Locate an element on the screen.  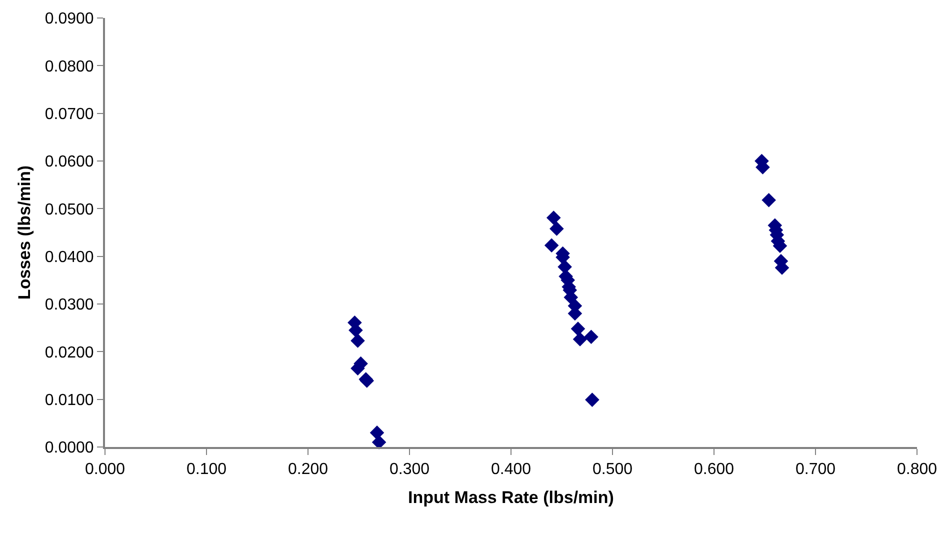
y-axis-title: Losses (lbs/min) is located at coordinates (24, 232).